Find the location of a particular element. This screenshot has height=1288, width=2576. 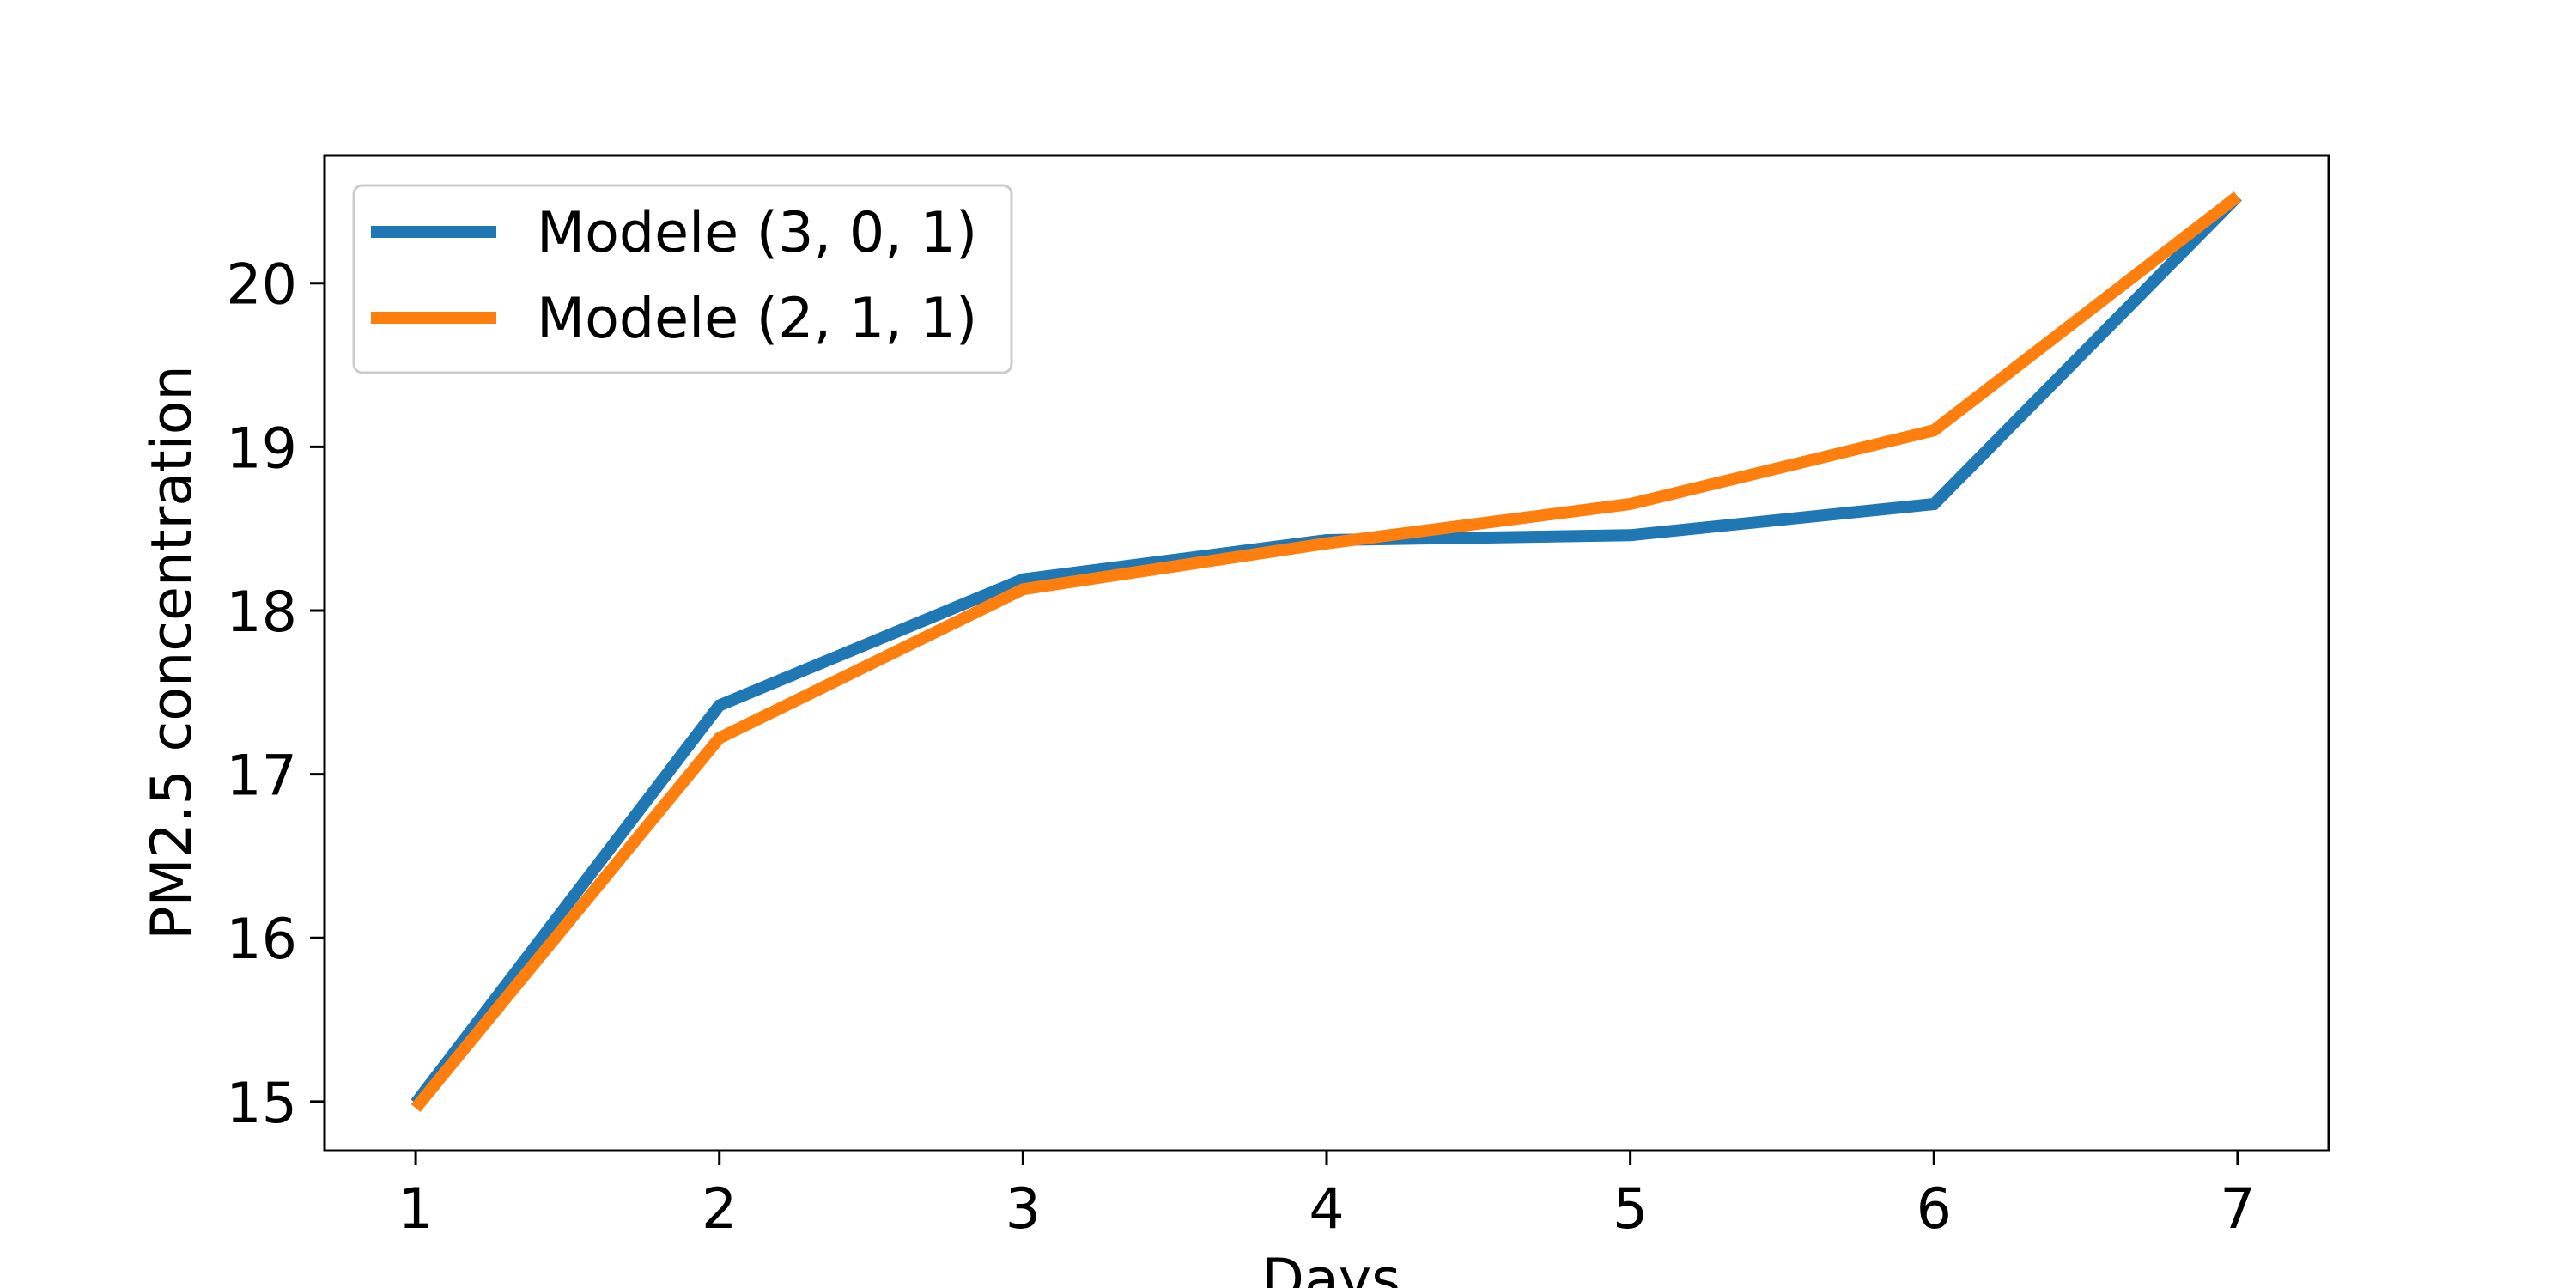

legend-label-series-2: Modele (2, 1, 1) is located at coordinates (757, 319).